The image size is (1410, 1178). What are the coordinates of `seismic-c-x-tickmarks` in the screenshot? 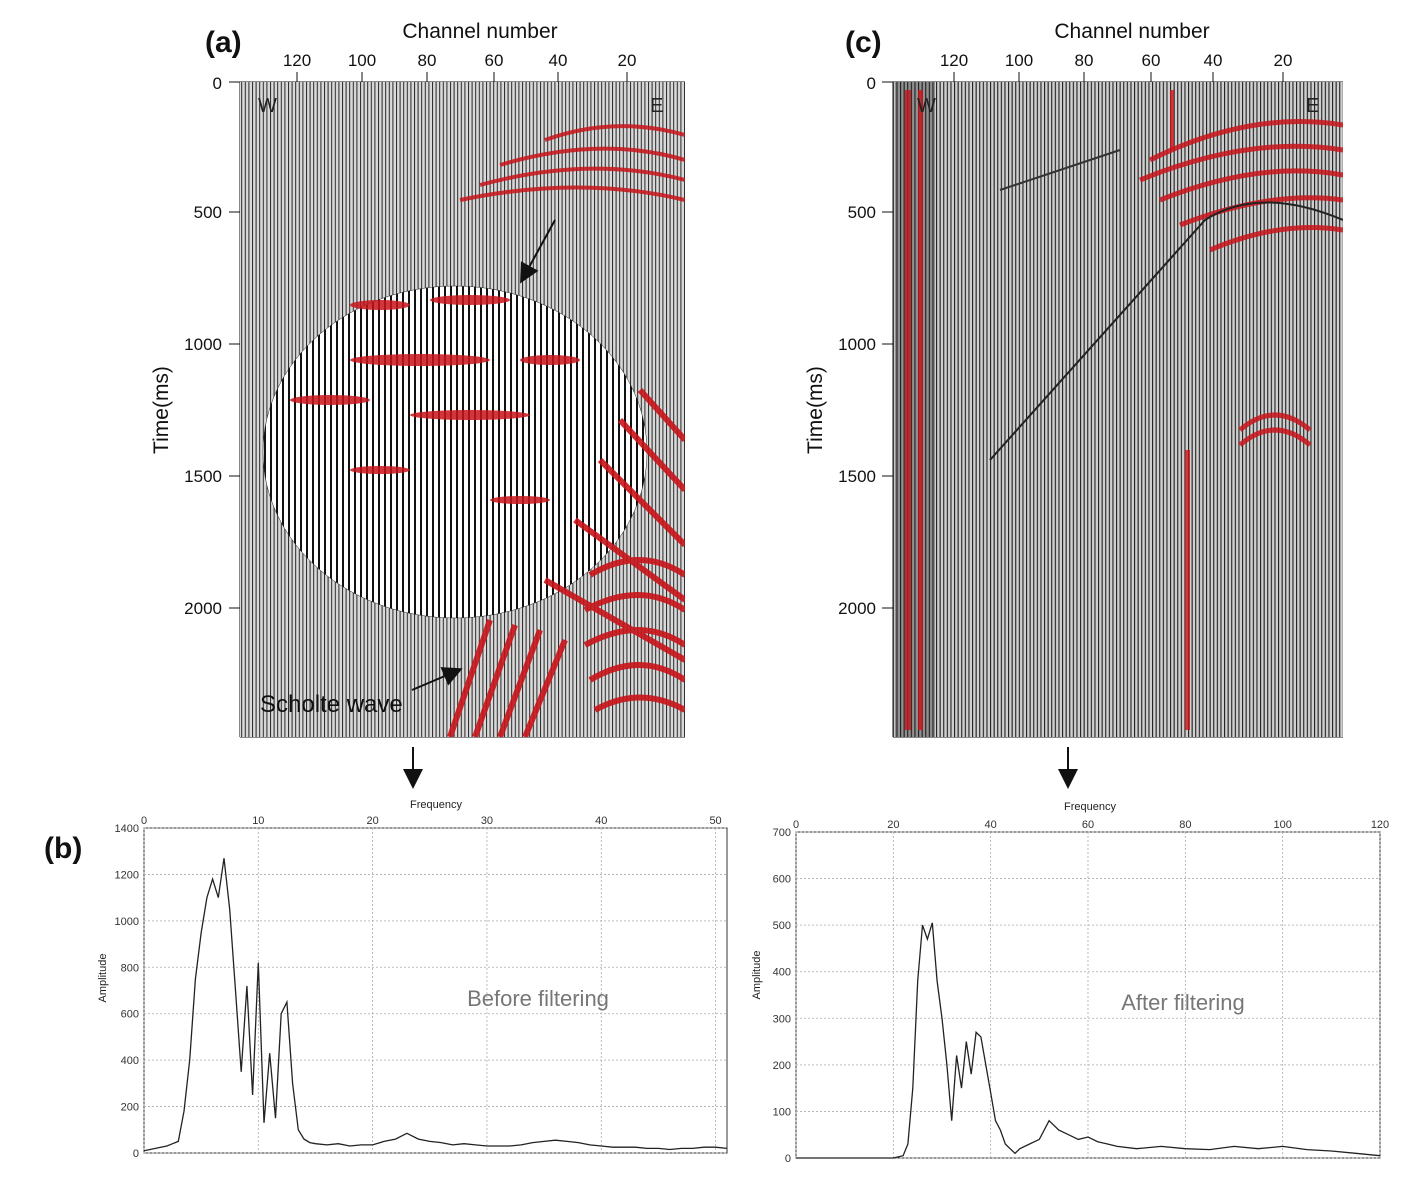 It's located at (1118, 77).